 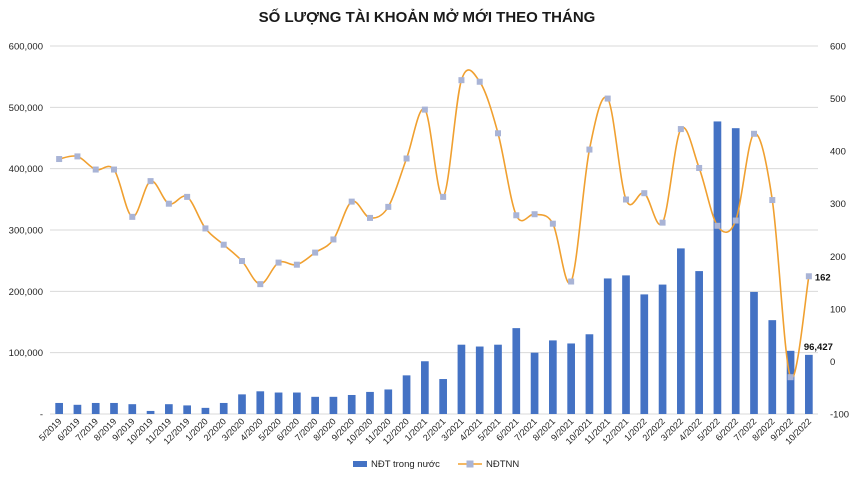 I want to click on right-tick-label: 400, so click(x=838, y=152).